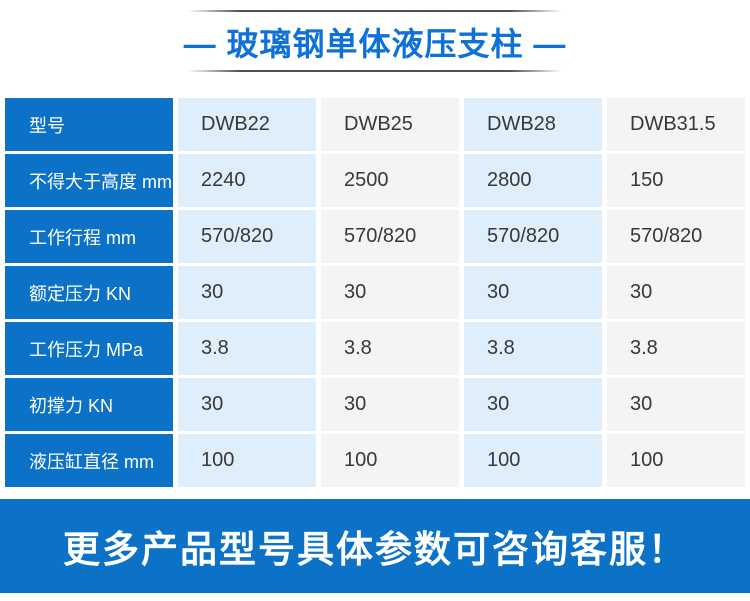 The width and height of the screenshot is (750, 601). Describe the element at coordinates (247, 124) in the screenshot. I see `model-header: DWB22` at that location.